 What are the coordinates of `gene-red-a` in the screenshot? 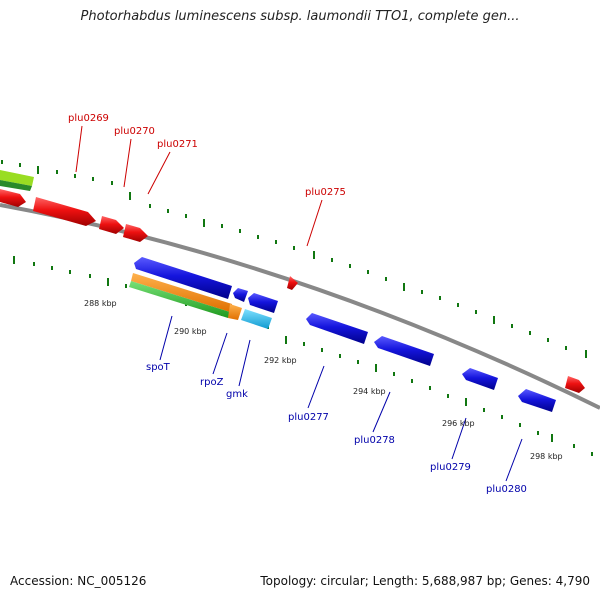 It's located at (13, 198).